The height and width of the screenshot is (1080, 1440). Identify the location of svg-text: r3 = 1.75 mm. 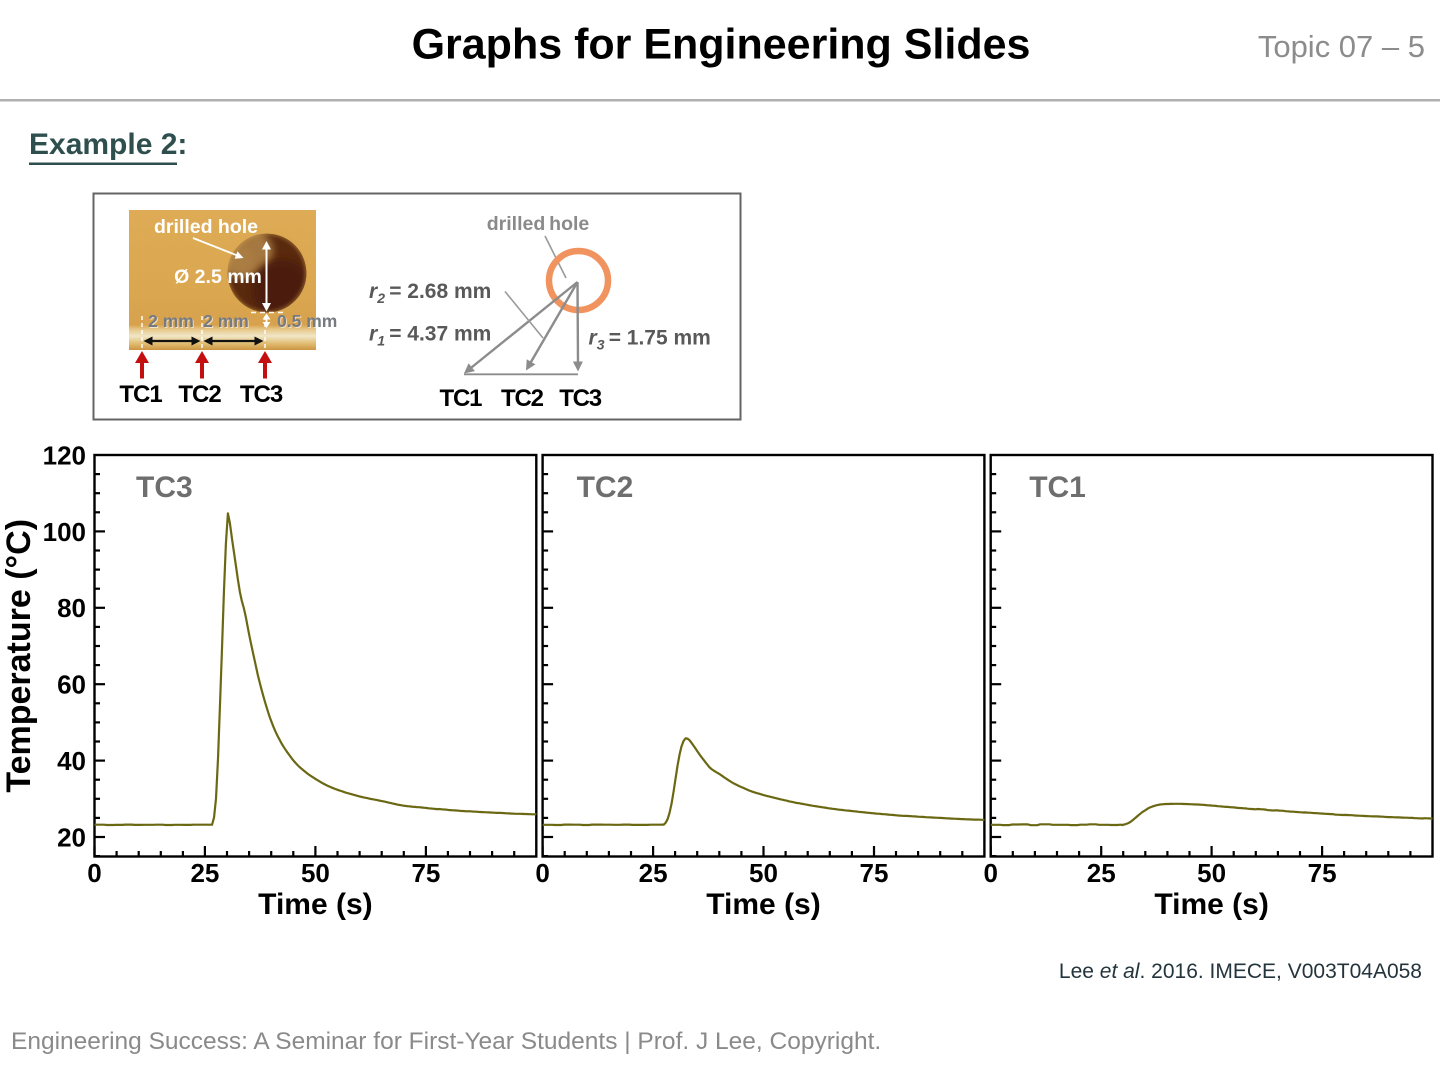
(650, 340).